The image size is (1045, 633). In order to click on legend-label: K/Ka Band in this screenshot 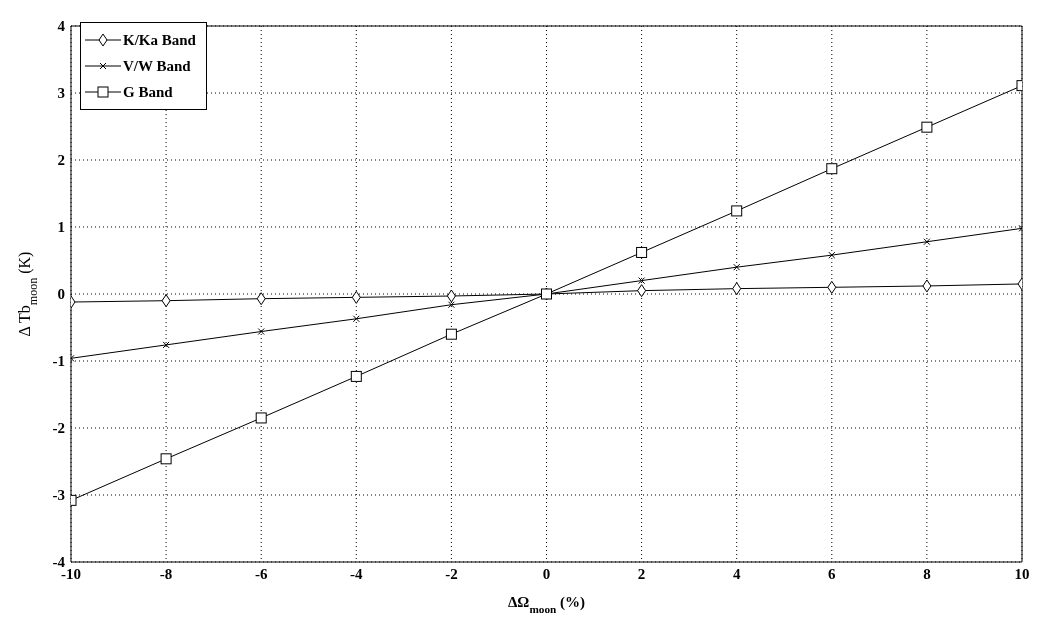, I will do `click(159, 40)`.